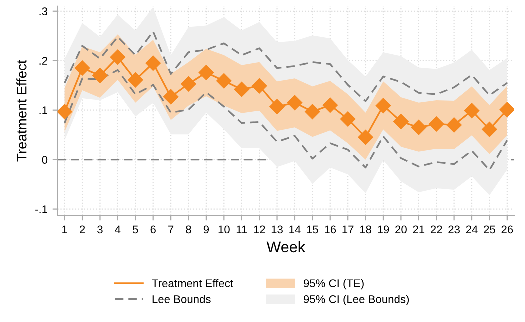 The width and height of the screenshot is (525, 322). What do you see at coordinates (224, 230) in the screenshot?
I see `x-tick-label: 10` at bounding box center [224, 230].